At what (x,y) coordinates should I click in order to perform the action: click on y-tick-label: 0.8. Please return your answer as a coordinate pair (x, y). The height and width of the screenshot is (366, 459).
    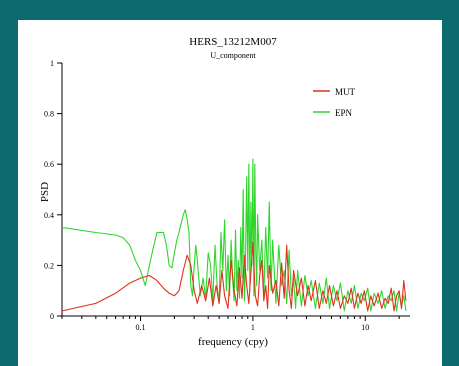
    Looking at the image, I should click on (49, 114).